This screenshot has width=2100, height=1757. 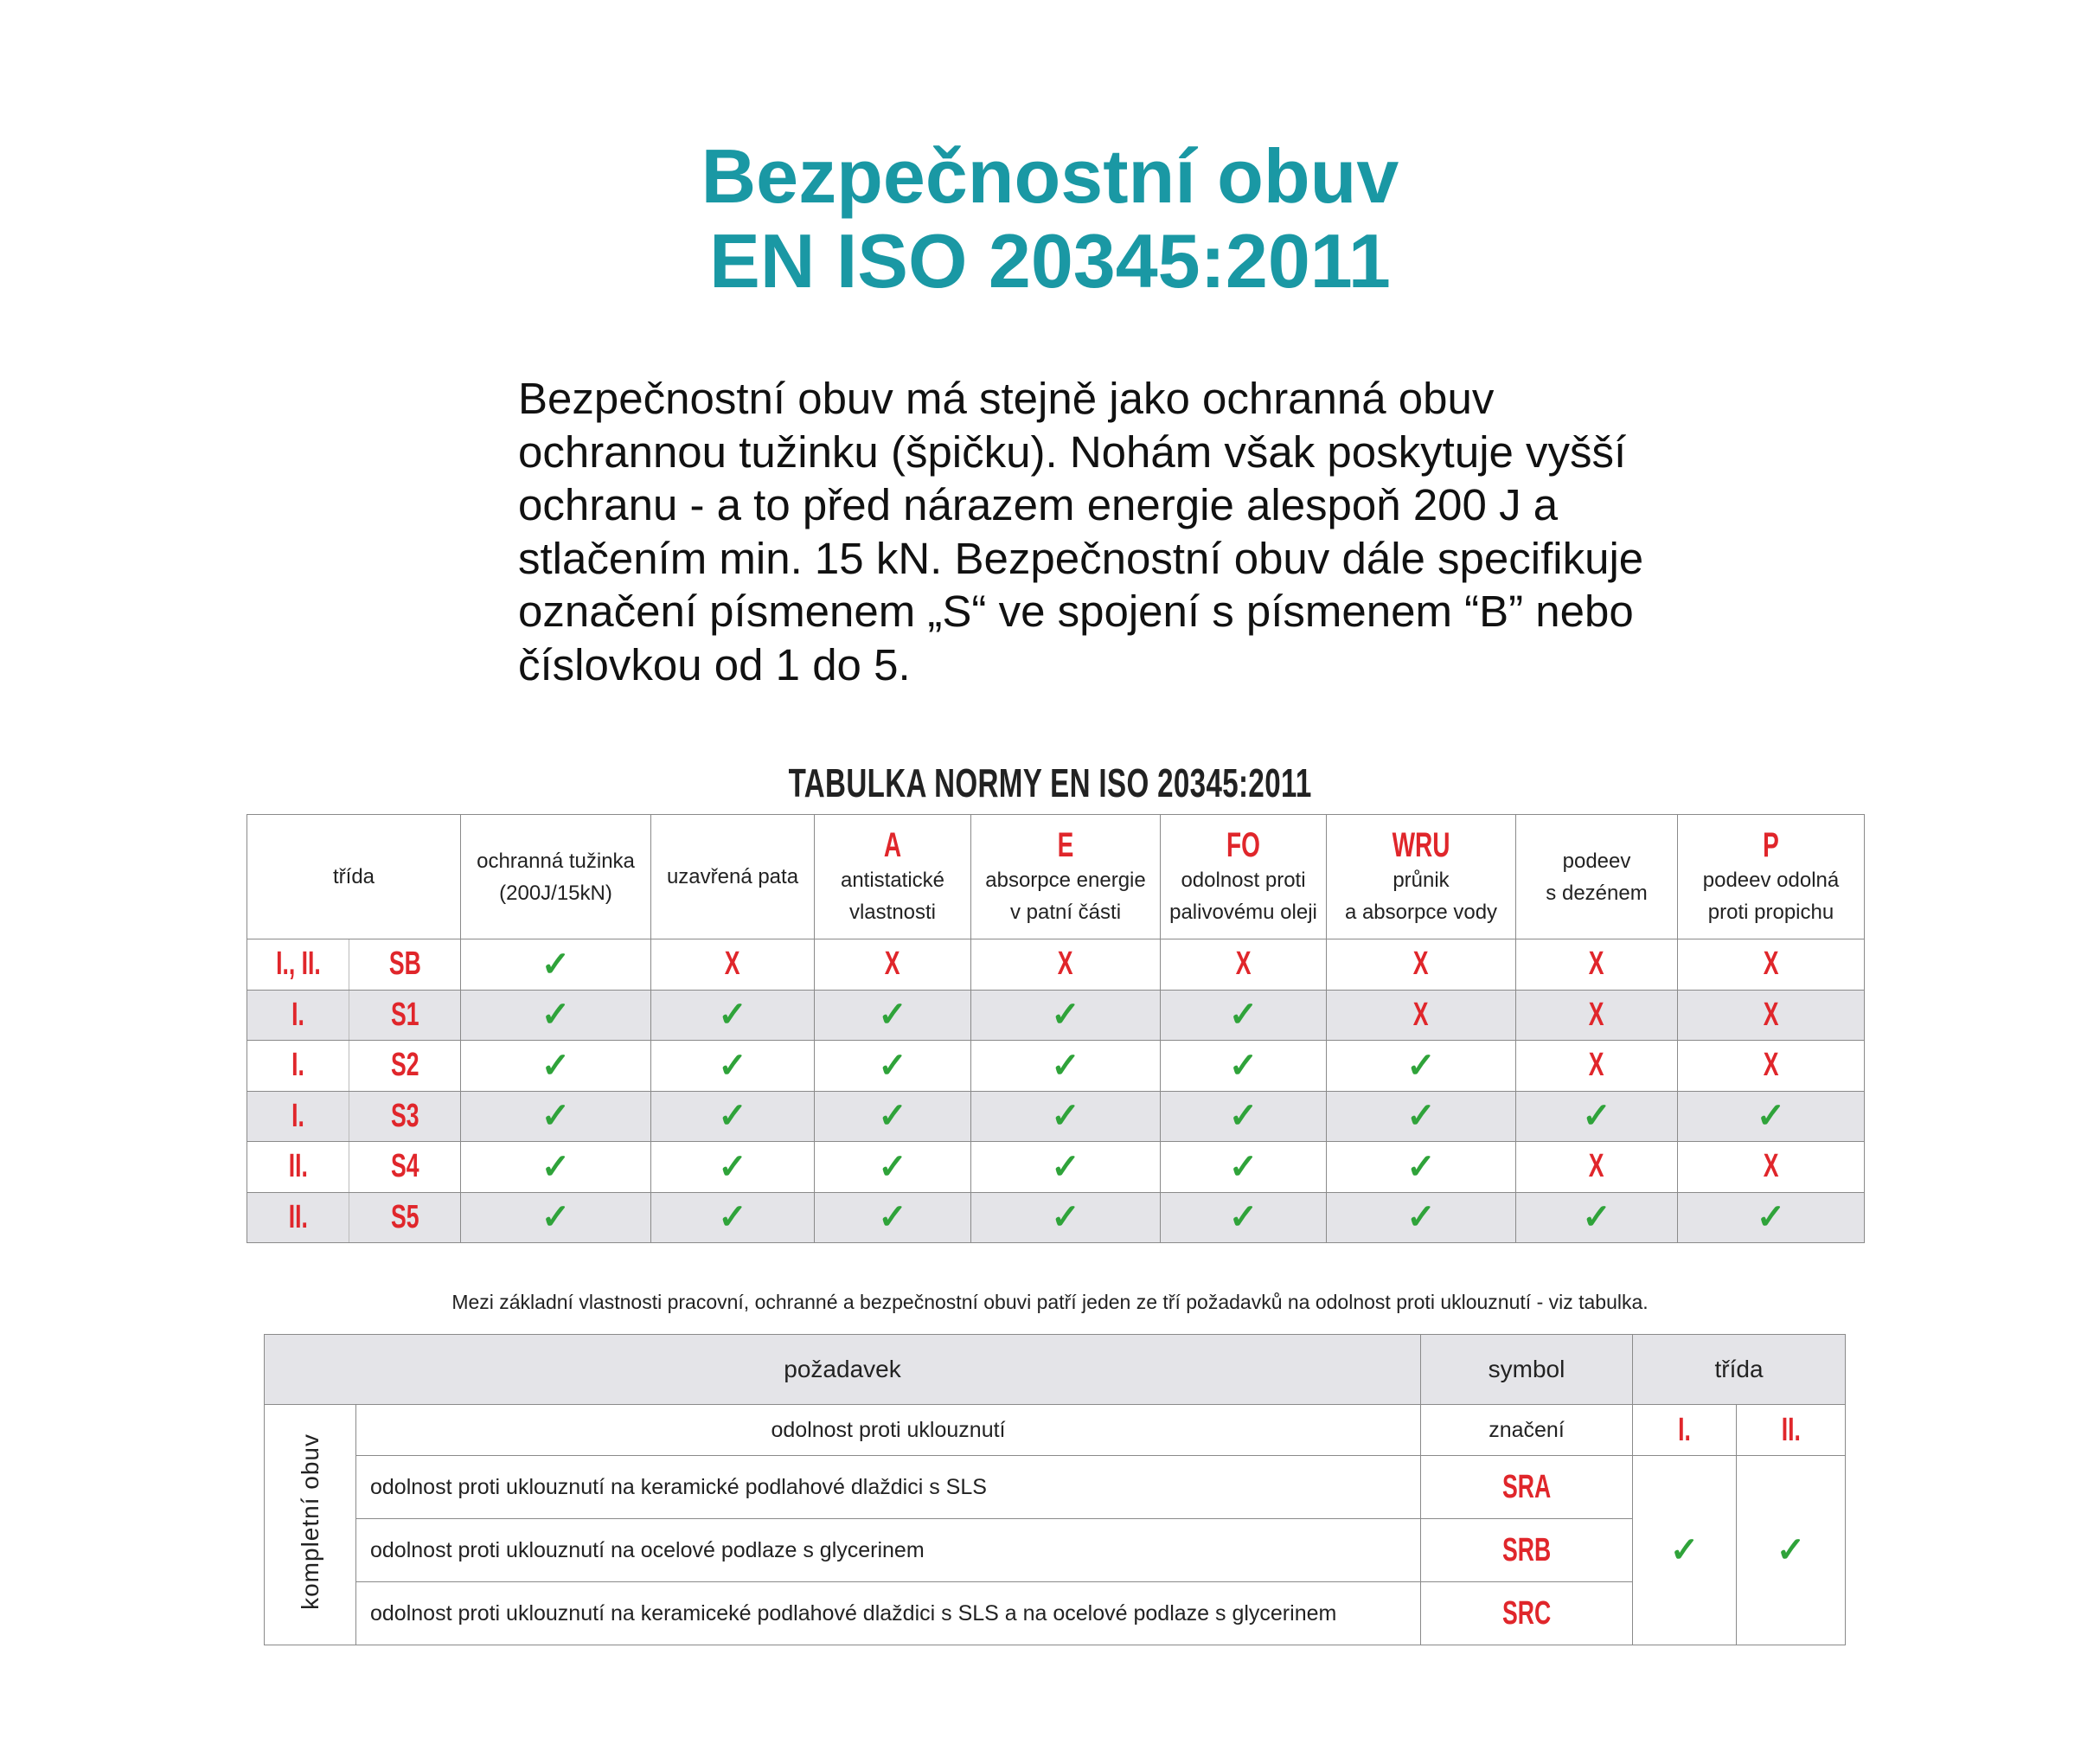 I want to click on symbol-code: SRB, so click(x=1526, y=1549).